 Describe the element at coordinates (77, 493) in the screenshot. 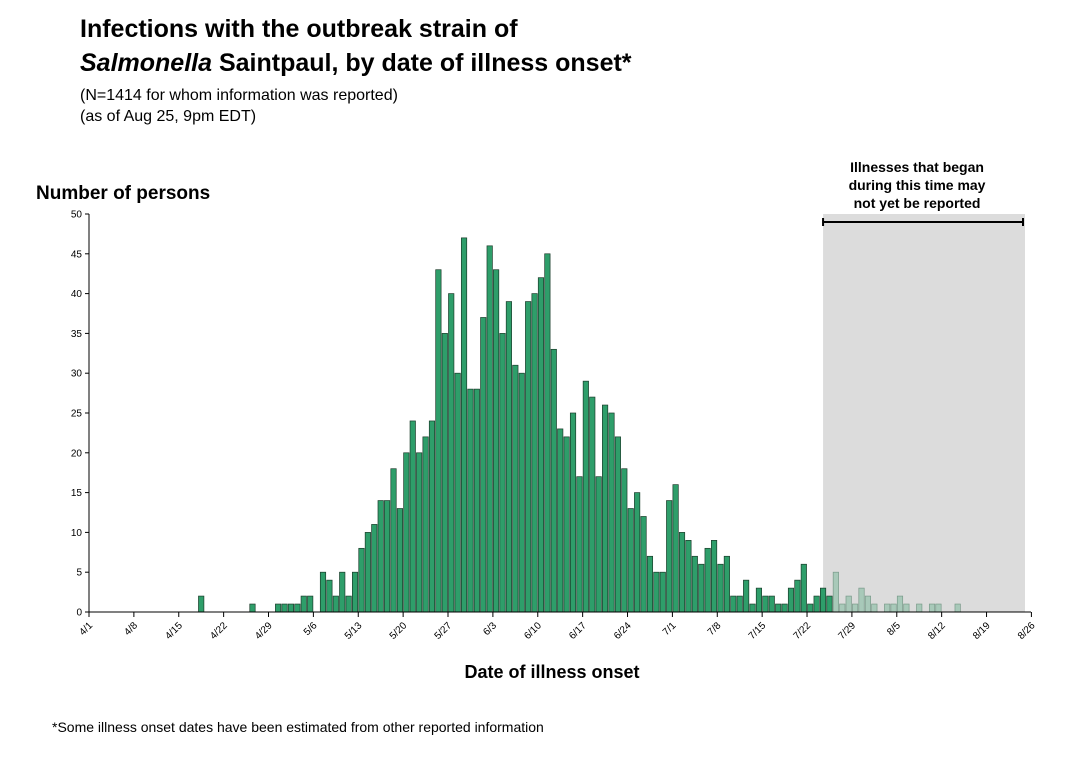

I see `y-tick-label: 15` at that location.